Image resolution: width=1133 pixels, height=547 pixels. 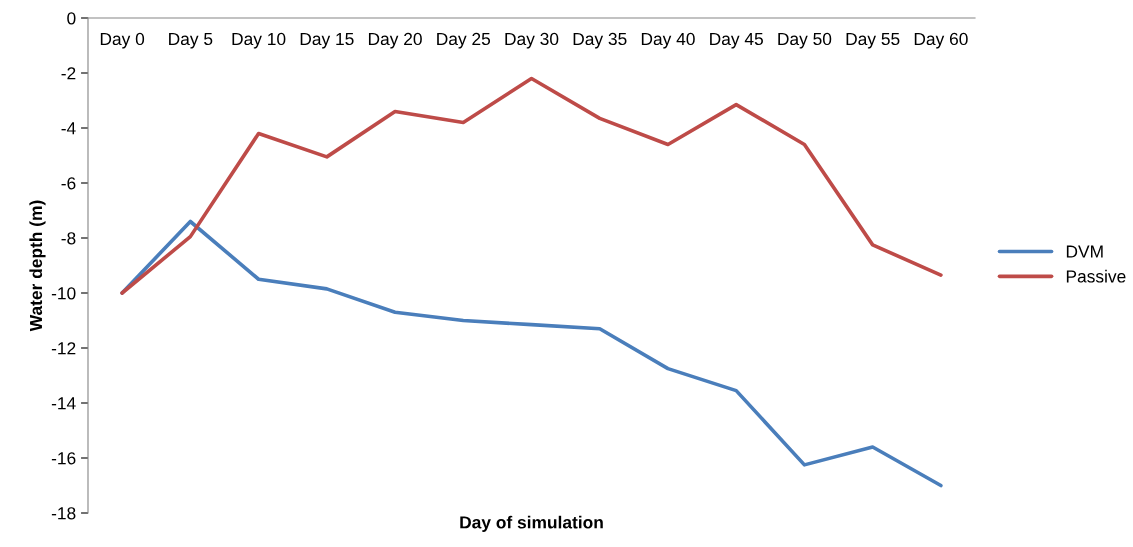 What do you see at coordinates (68, 238) in the screenshot?
I see `y-tick-label: -8` at bounding box center [68, 238].